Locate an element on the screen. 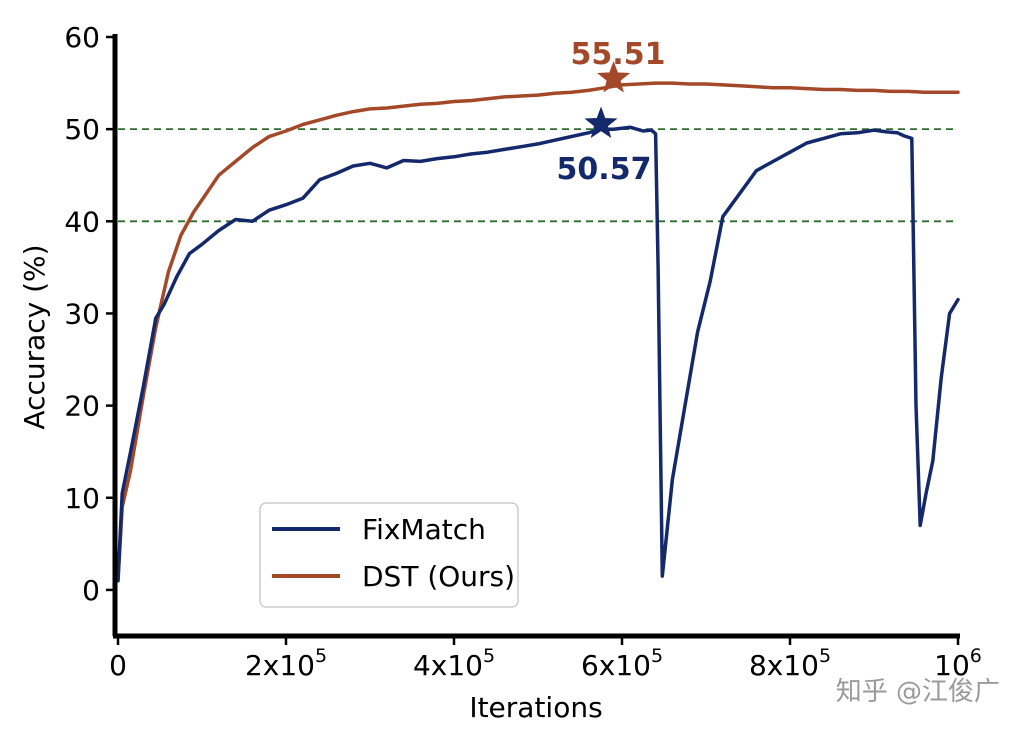 This screenshot has height=736, width=1028. x-tick-label: 4x10⁵ is located at coordinates (454, 663).